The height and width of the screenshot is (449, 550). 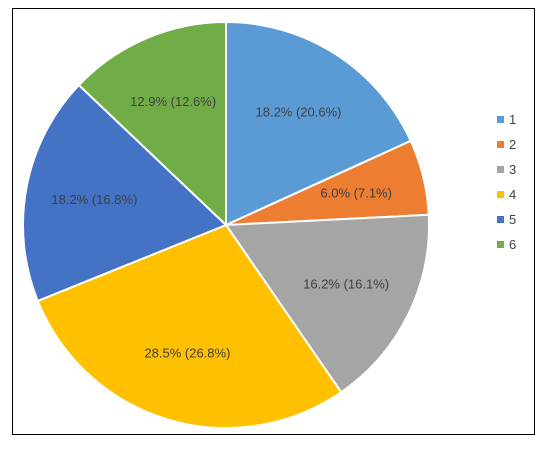 What do you see at coordinates (356, 192) in the screenshot?
I see `slice-label-2: 6.0% (7.1%)` at bounding box center [356, 192].